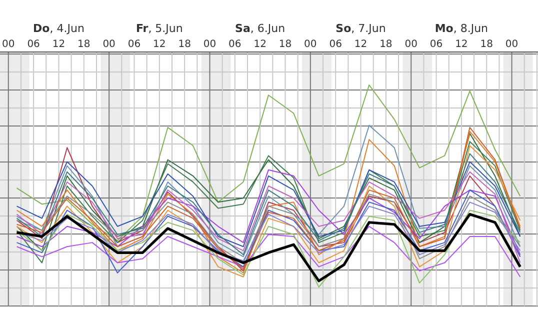  I want to click on x2-tick-label: So, 7.Jun, so click(361, 28).